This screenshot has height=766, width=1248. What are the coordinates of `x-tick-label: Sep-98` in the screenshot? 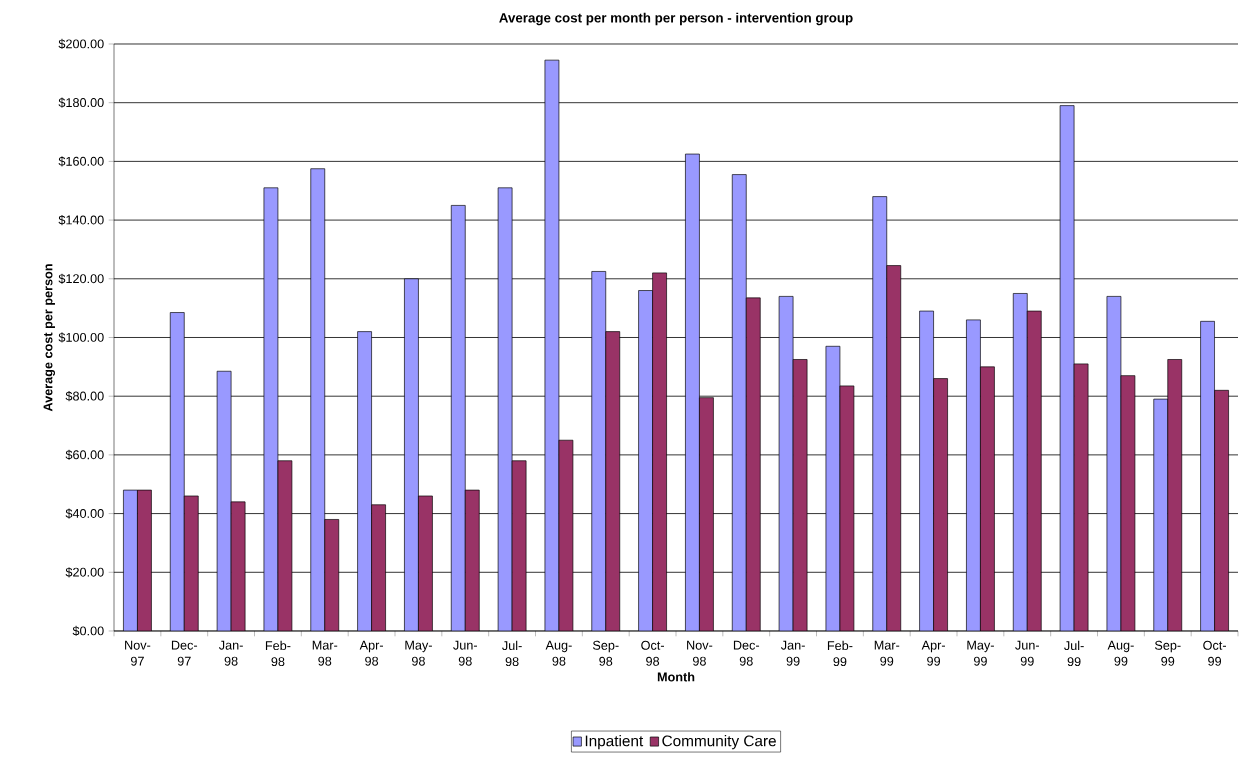 It's located at (605, 653).